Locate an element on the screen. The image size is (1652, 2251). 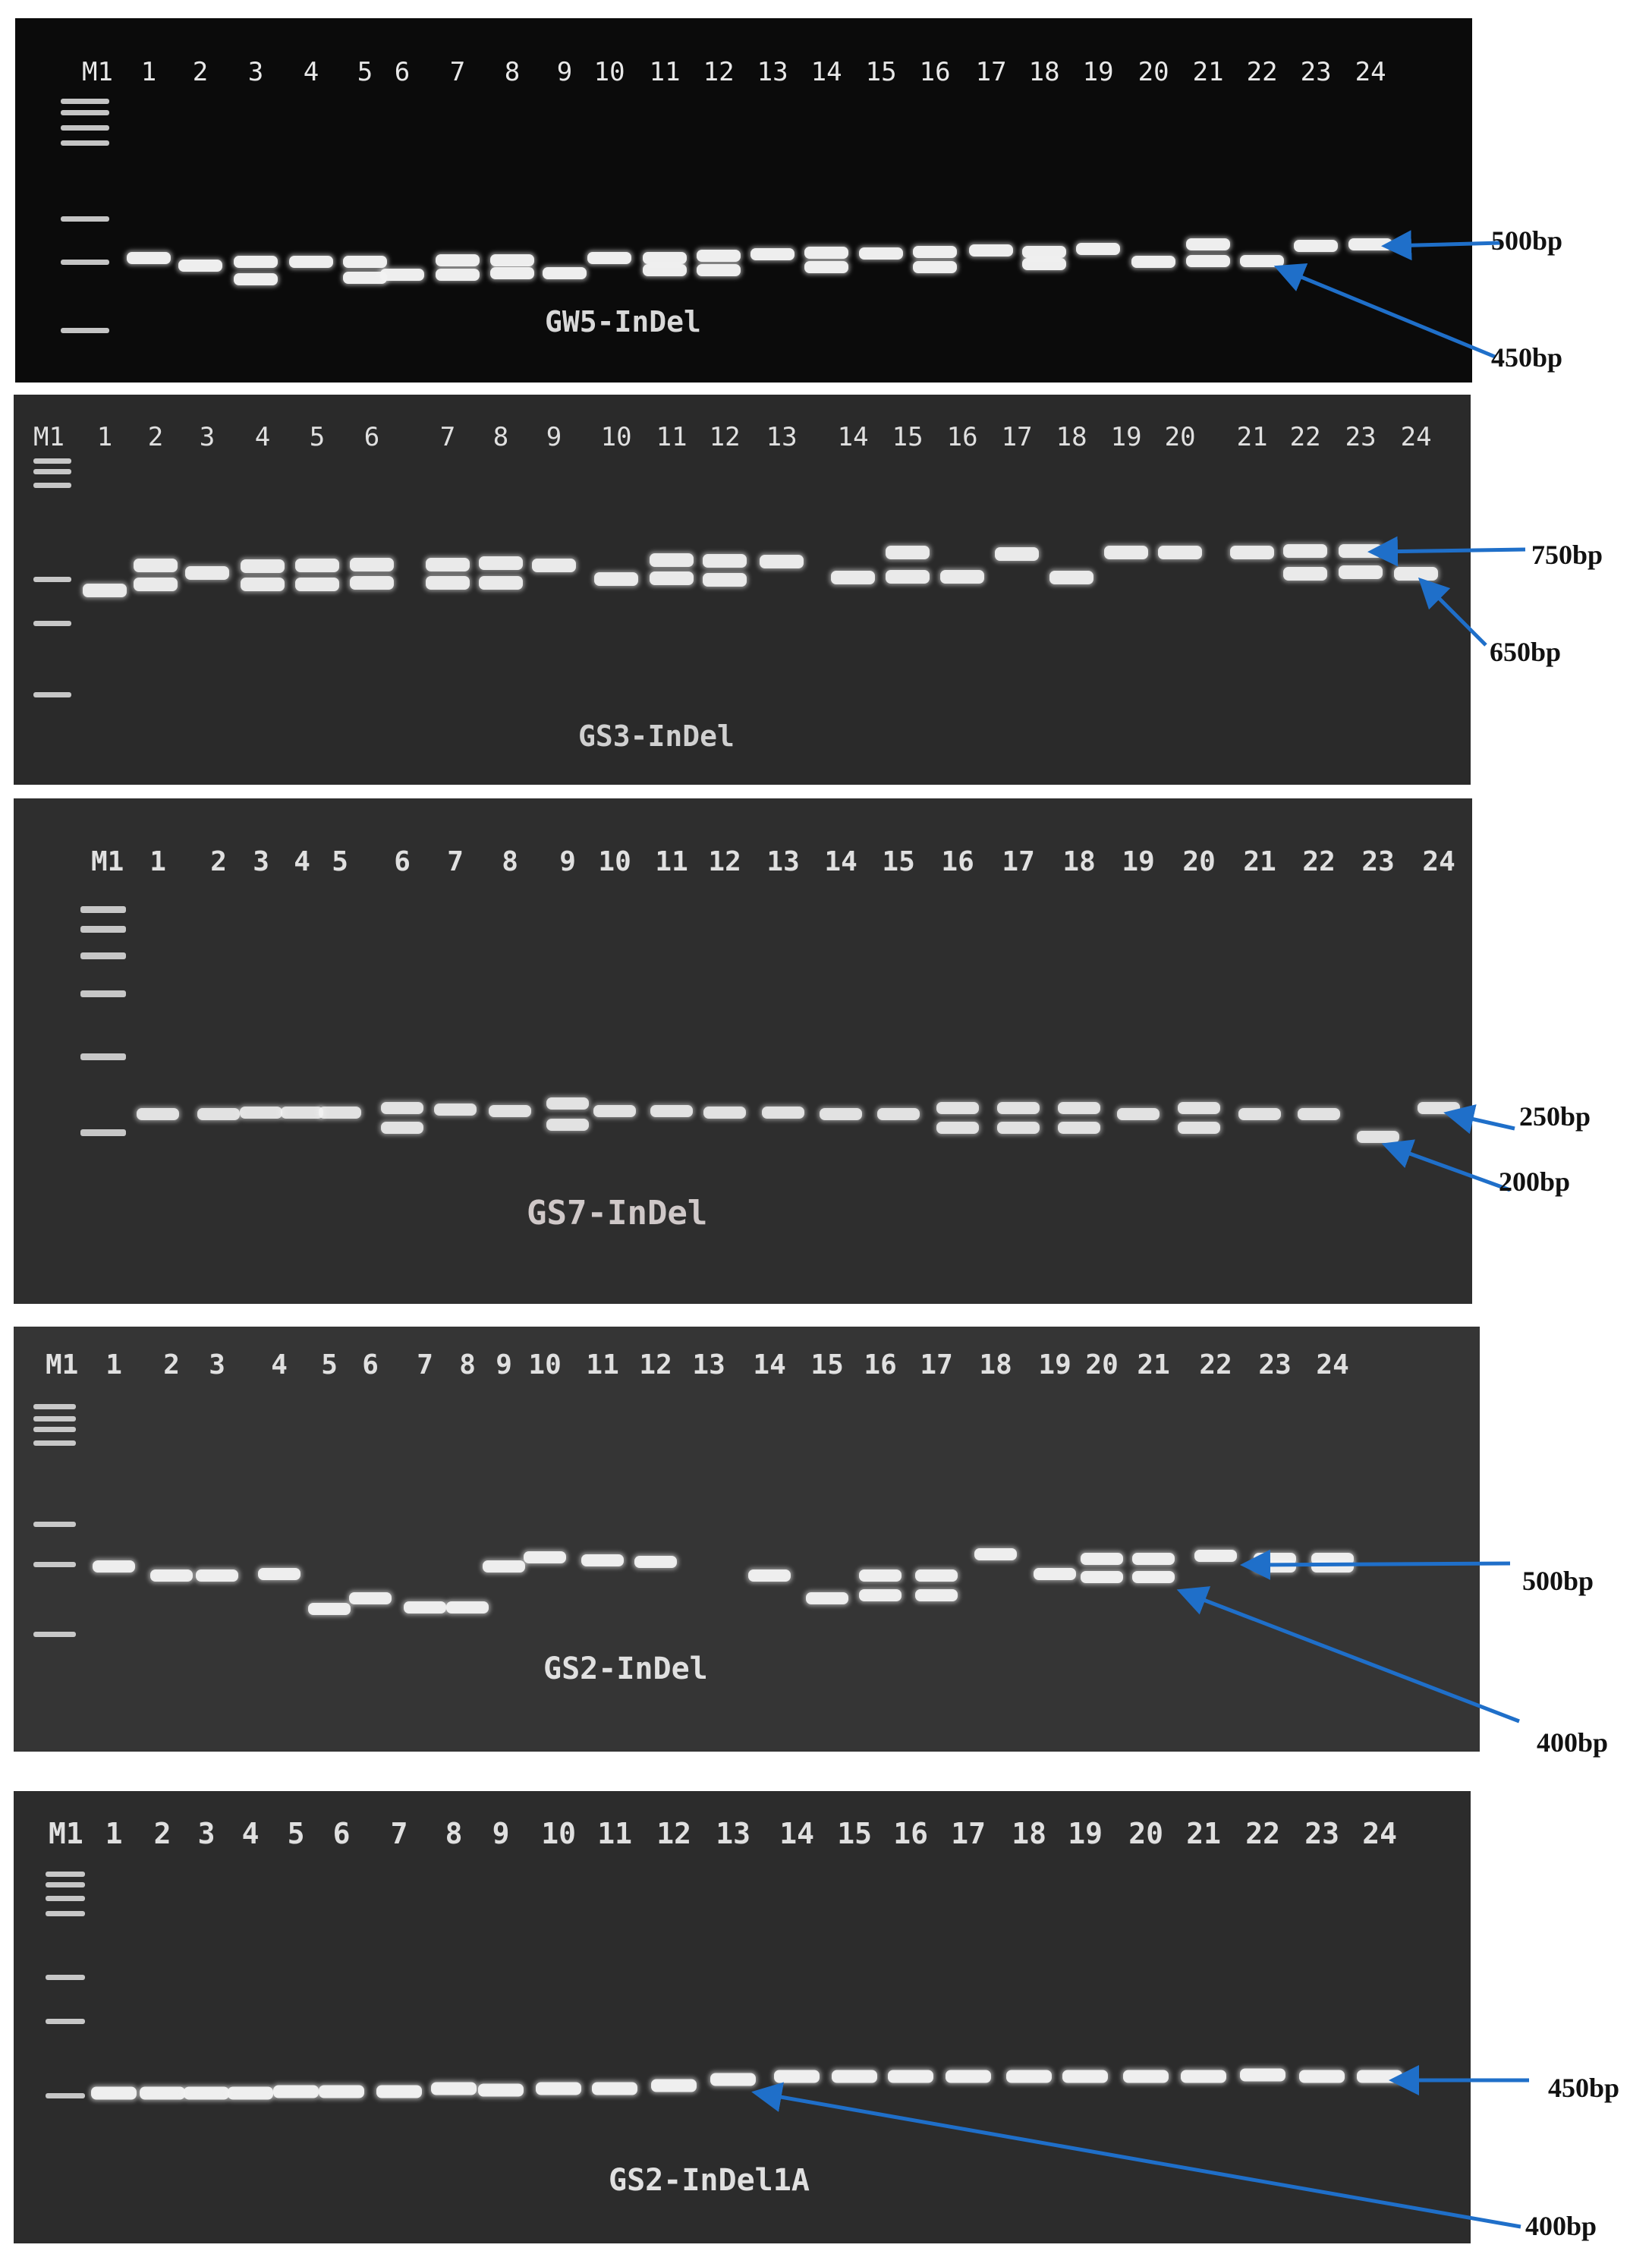
lane-label: 11 is located at coordinates (614, 1834).